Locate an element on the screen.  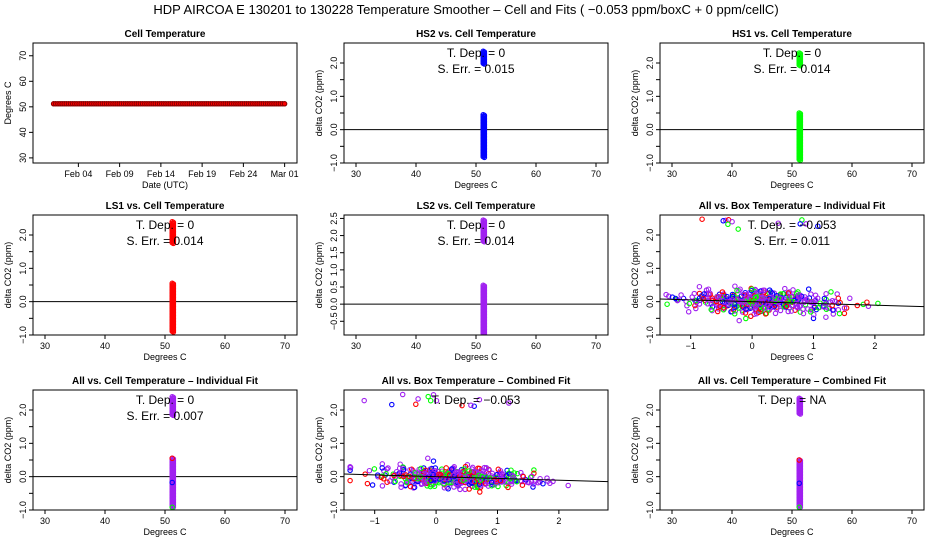
fit-annotation: S. Err. = 0.015 is located at coordinates (475, 69).